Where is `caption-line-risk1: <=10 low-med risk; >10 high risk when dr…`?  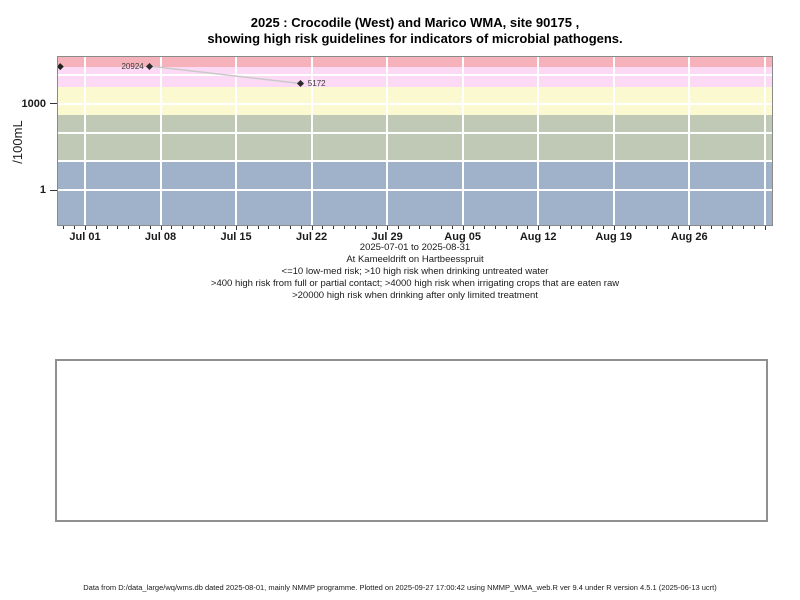
caption-line-risk1: <=10 low-med risk; >10 high risk when dr… is located at coordinates (415, 271).